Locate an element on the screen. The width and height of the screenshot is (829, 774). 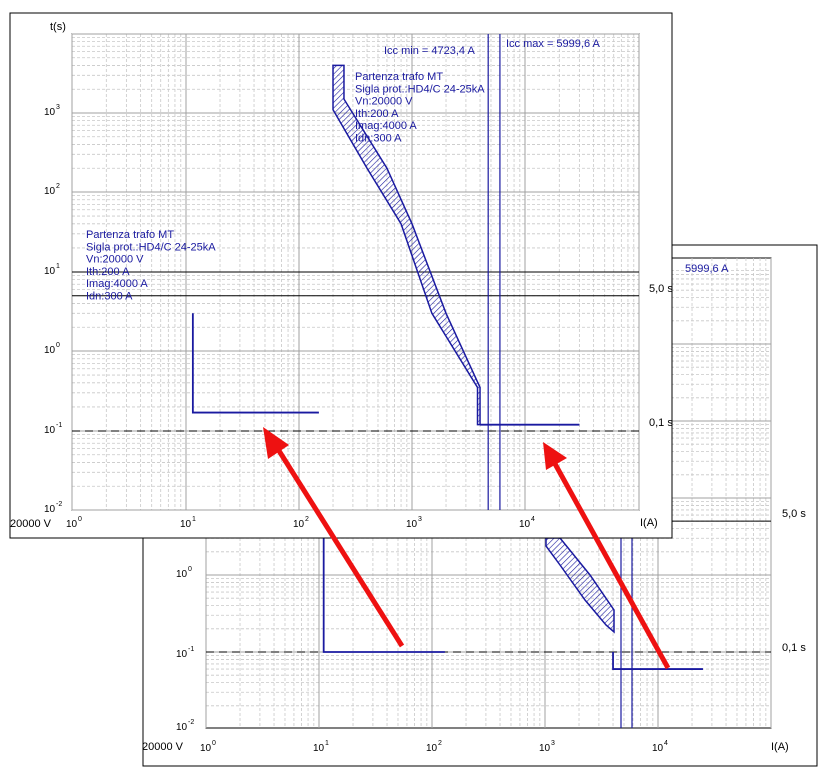
arrow-left-head is located at coordinates (276, 443).